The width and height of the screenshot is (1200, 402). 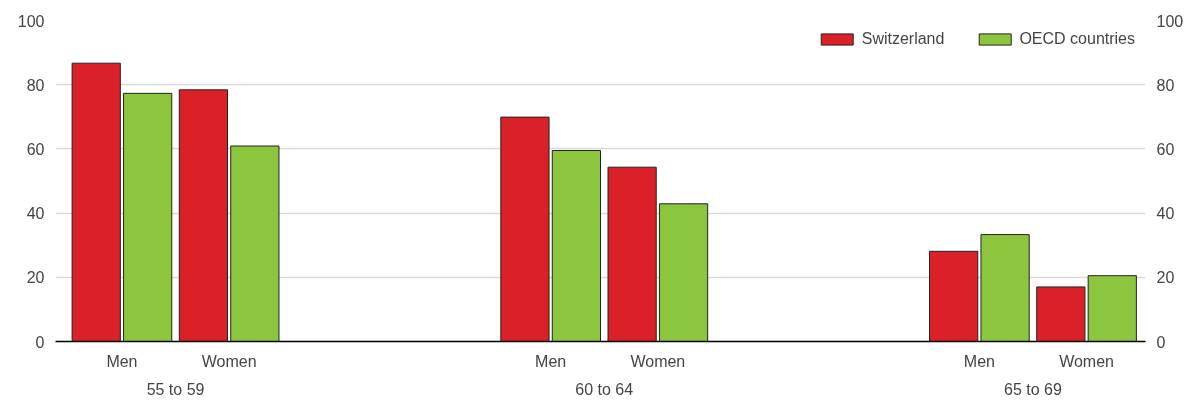 I want to click on text: 65 to 69, so click(x=1033, y=389).